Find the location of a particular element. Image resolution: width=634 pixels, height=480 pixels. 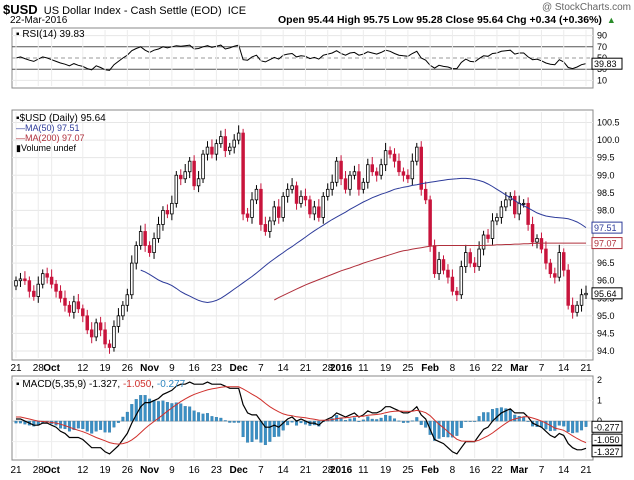

x-tick-label: Nov is located at coordinates (149, 470).